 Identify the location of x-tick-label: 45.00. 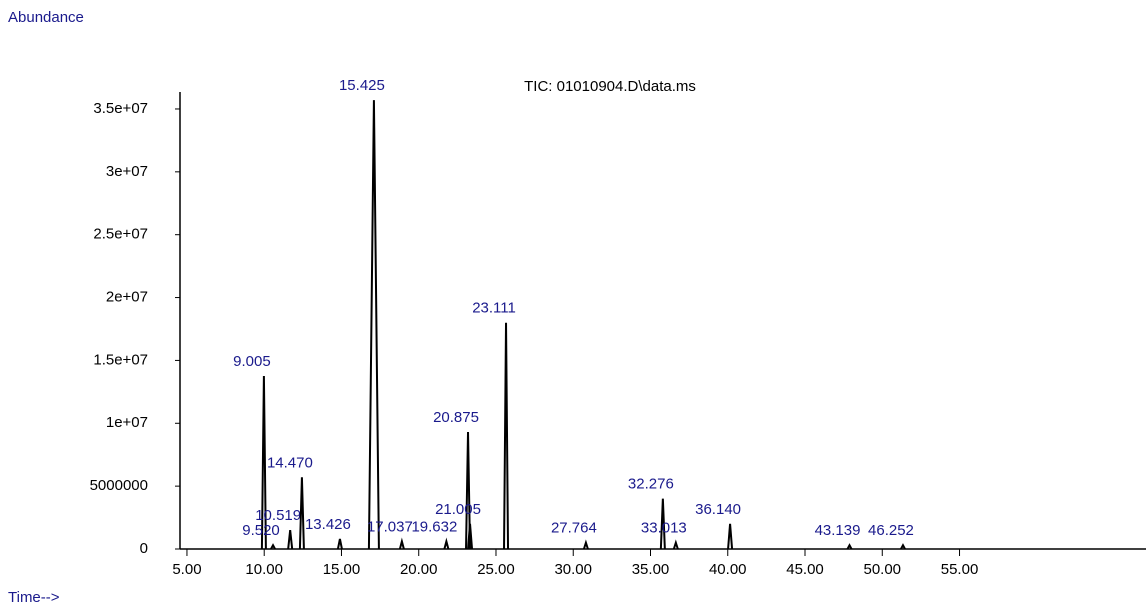
(805, 569).